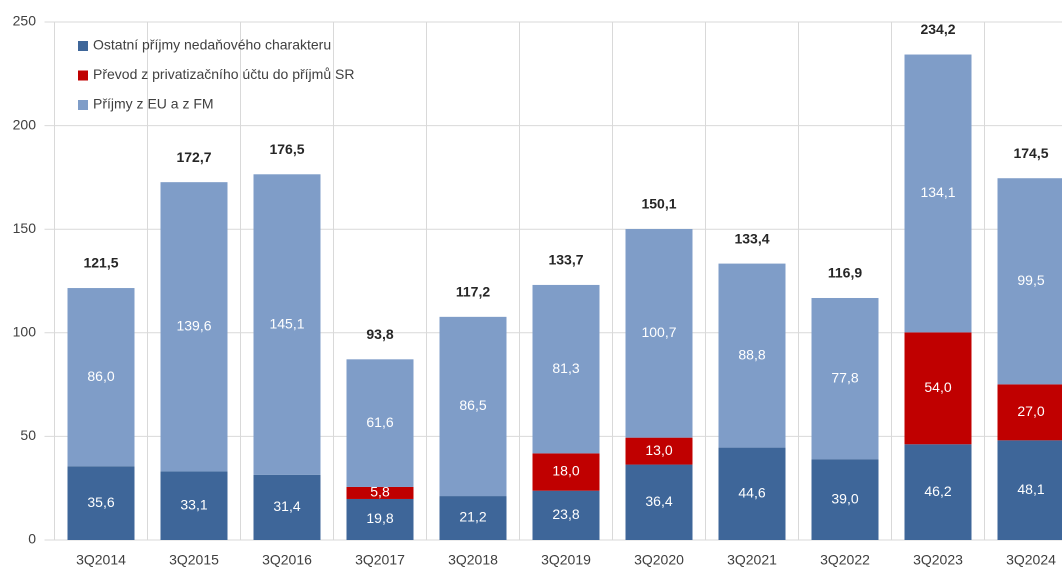  I want to click on value-label: 48,1, so click(1030, 489).